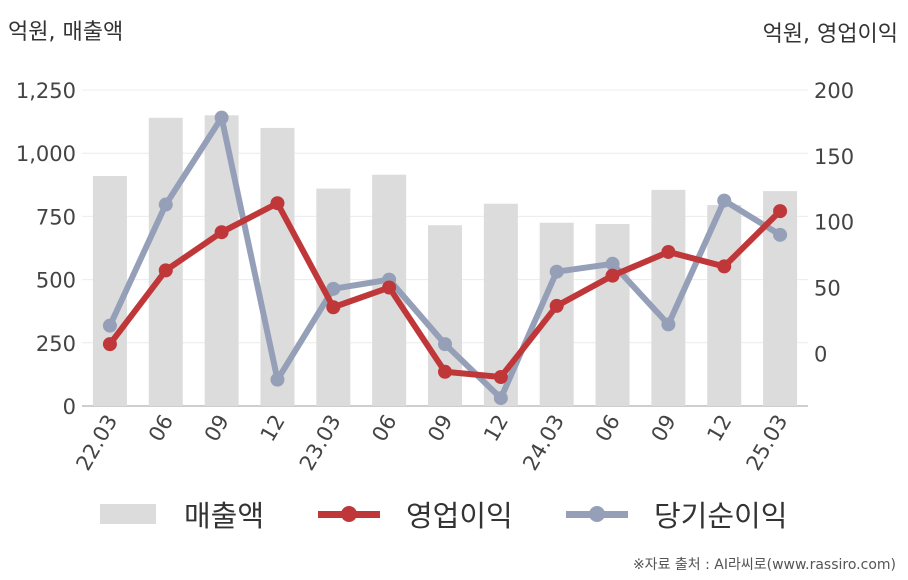  What do you see at coordinates (543, 443) in the screenshot?
I see `x-tick-label: 24.03` at bounding box center [543, 443].